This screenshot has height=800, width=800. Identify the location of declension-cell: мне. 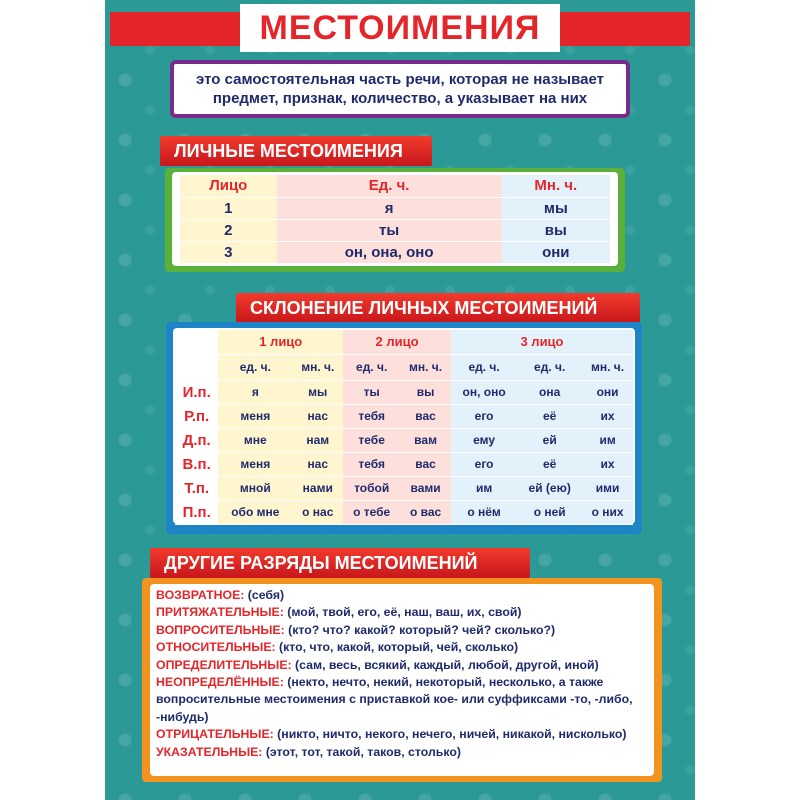
(255, 440).